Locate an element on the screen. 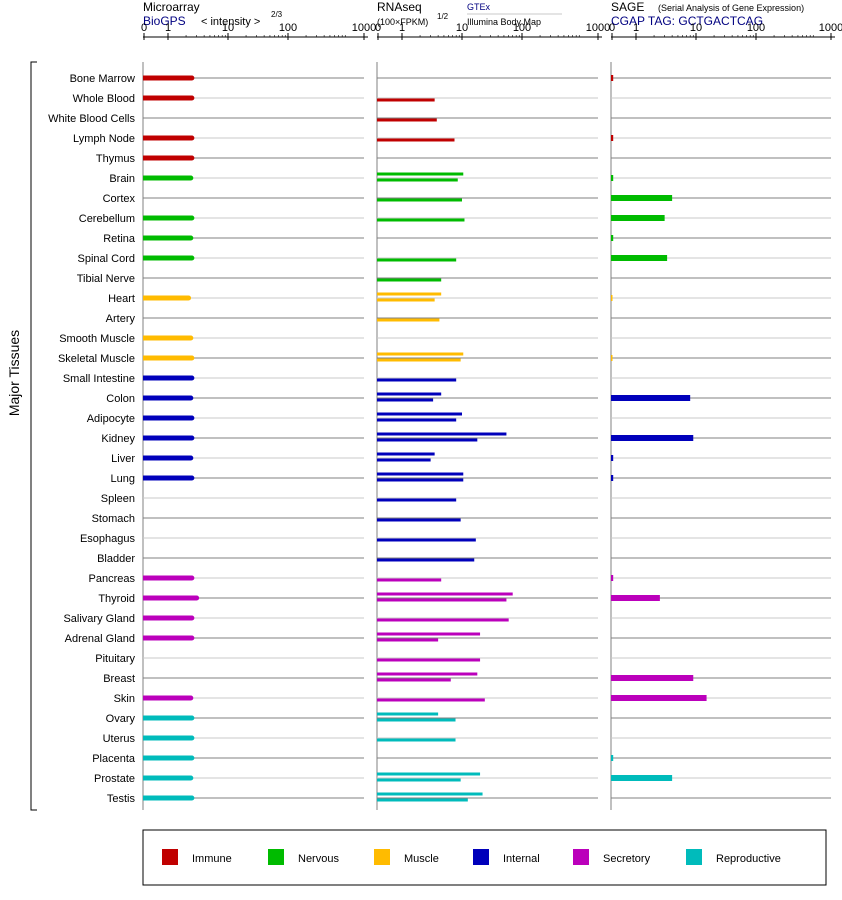 The height and width of the screenshot is (900, 842). tissue-row: Small Intestine is located at coordinates (447, 379).